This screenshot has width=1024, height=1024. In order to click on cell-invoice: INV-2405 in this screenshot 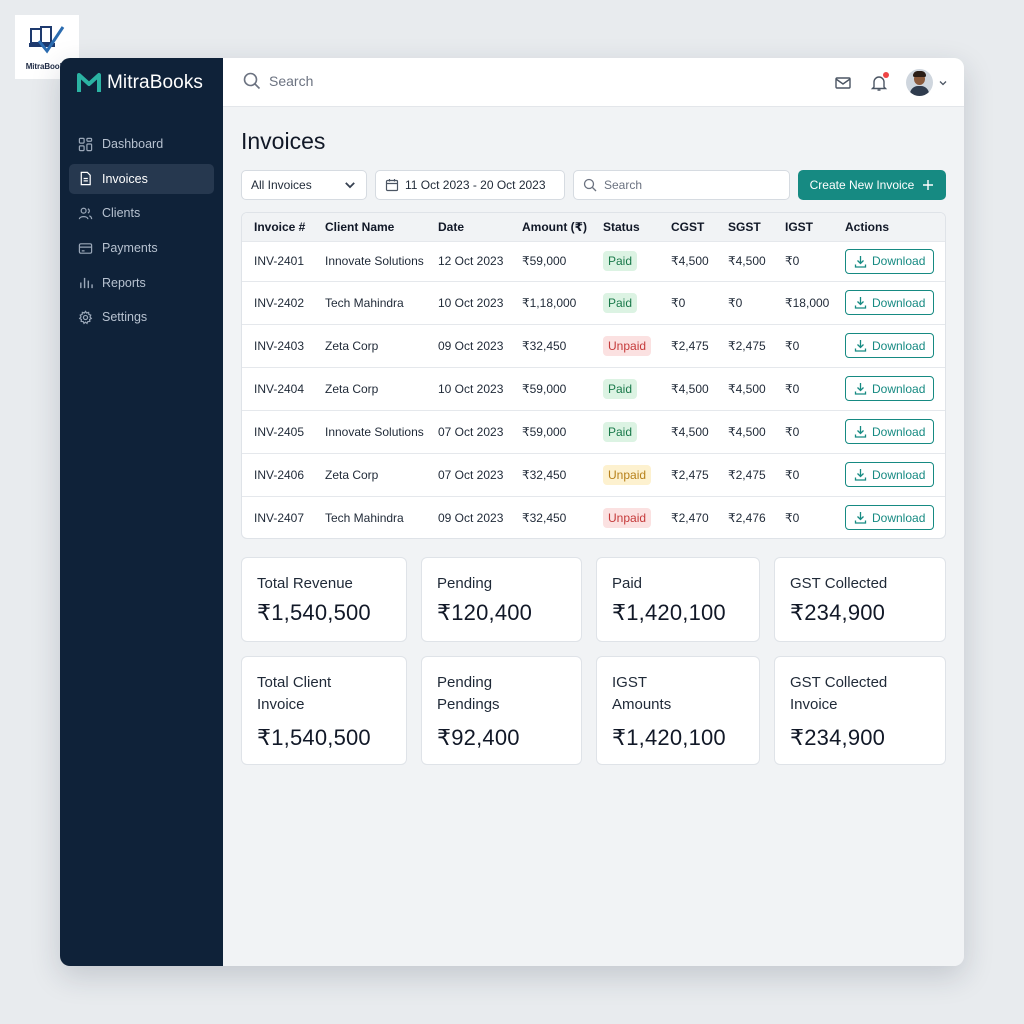, I will do `click(279, 431)`.